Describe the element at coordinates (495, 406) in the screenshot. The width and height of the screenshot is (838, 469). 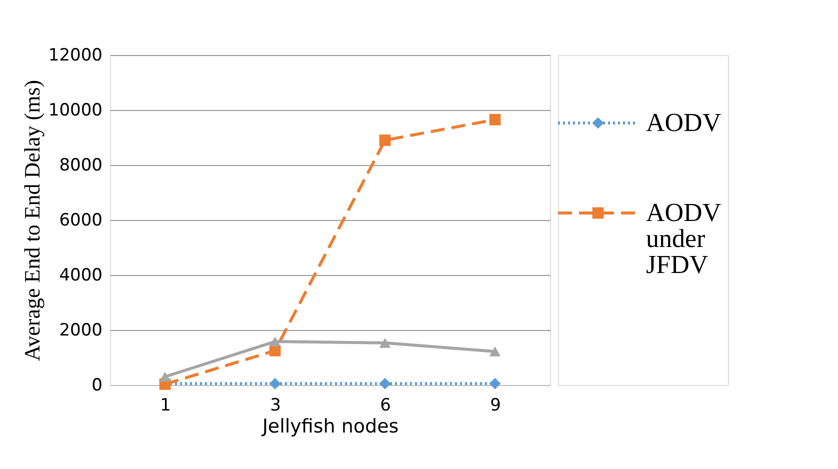
I see `x-tick-label: 9` at that location.